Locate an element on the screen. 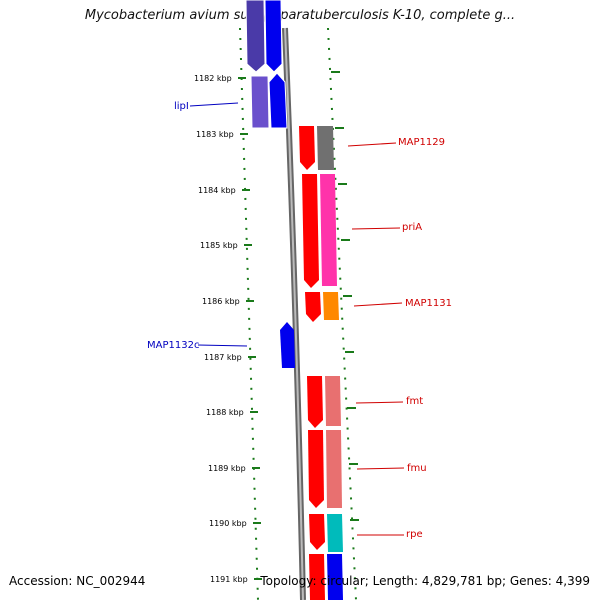 The width and height of the screenshot is (600, 600). gene-label-fmt: fmt is located at coordinates (414, 401).